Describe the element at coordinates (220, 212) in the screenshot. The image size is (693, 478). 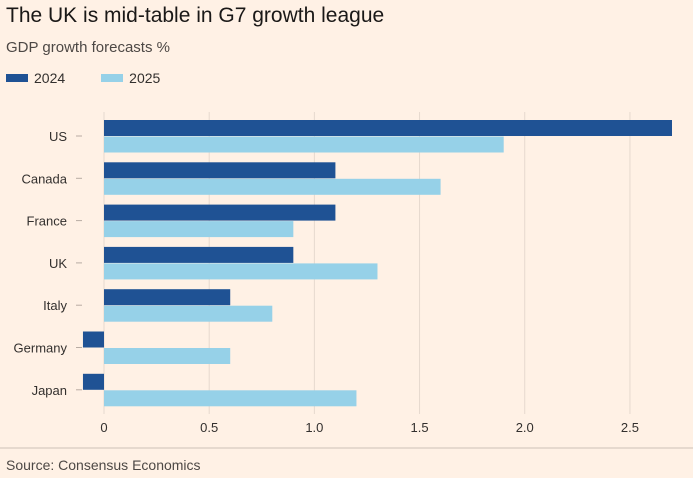
I see `bar-france-2024` at that location.